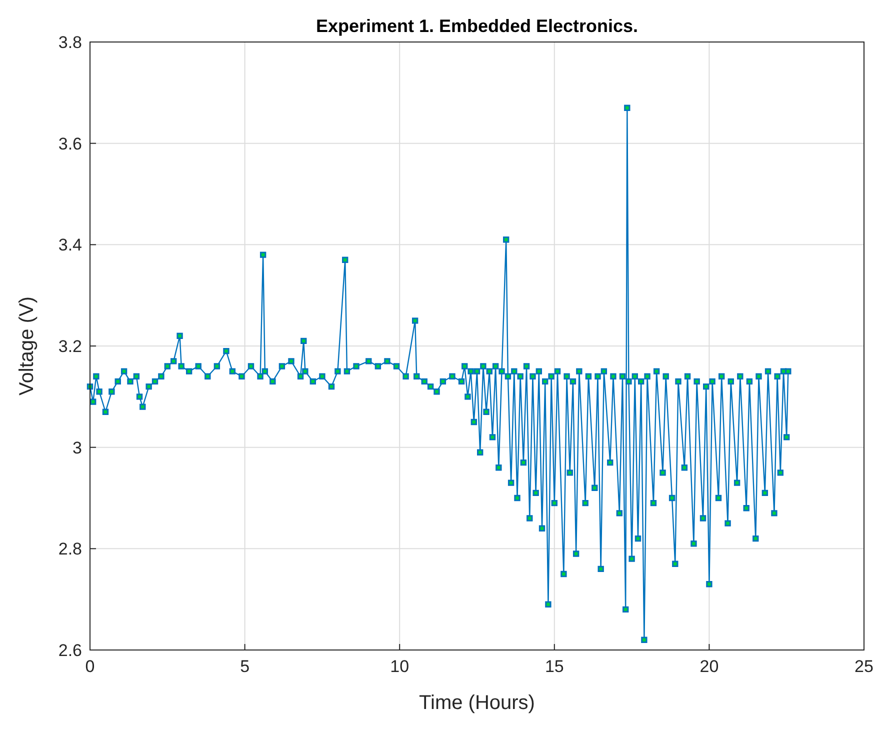 This screenshot has height=731, width=884. What do you see at coordinates (400, 666) in the screenshot?
I see `x-tick-label: 10` at bounding box center [400, 666].